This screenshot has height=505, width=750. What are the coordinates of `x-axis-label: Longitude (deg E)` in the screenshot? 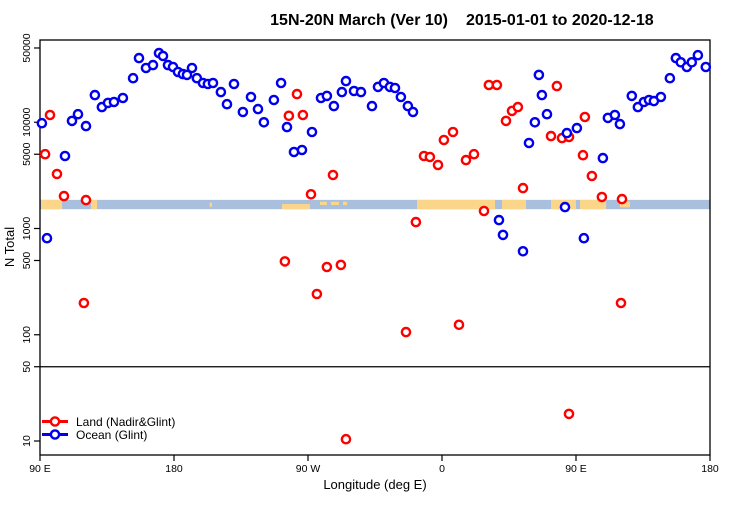 It's located at (374, 484).